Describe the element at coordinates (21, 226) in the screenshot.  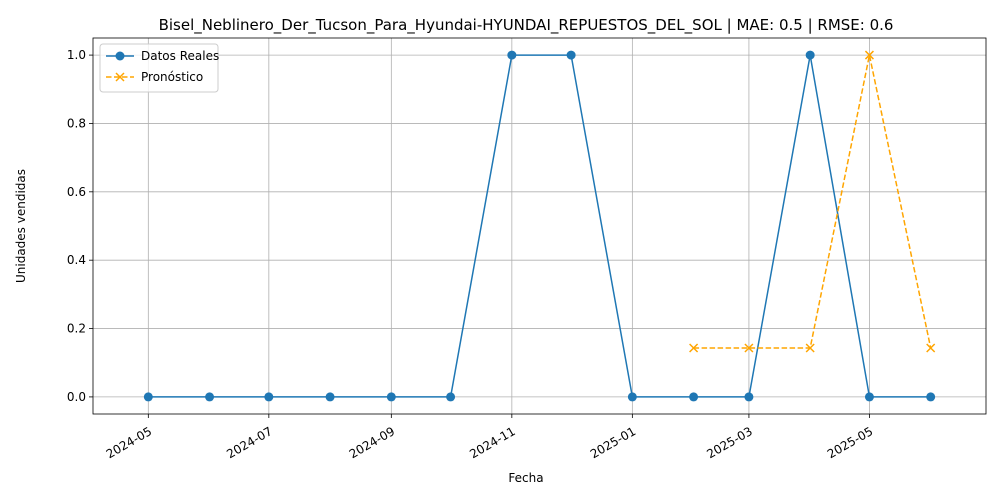
I see `y-axis-label: Unidades vendidas` at that location.